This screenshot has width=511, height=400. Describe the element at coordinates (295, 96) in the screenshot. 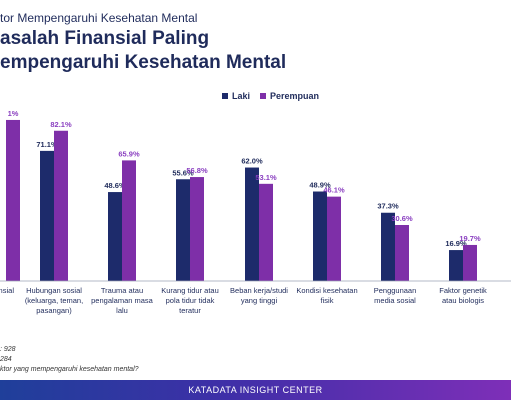

I see `legend-label-perempuan: Perempuan` at that location.